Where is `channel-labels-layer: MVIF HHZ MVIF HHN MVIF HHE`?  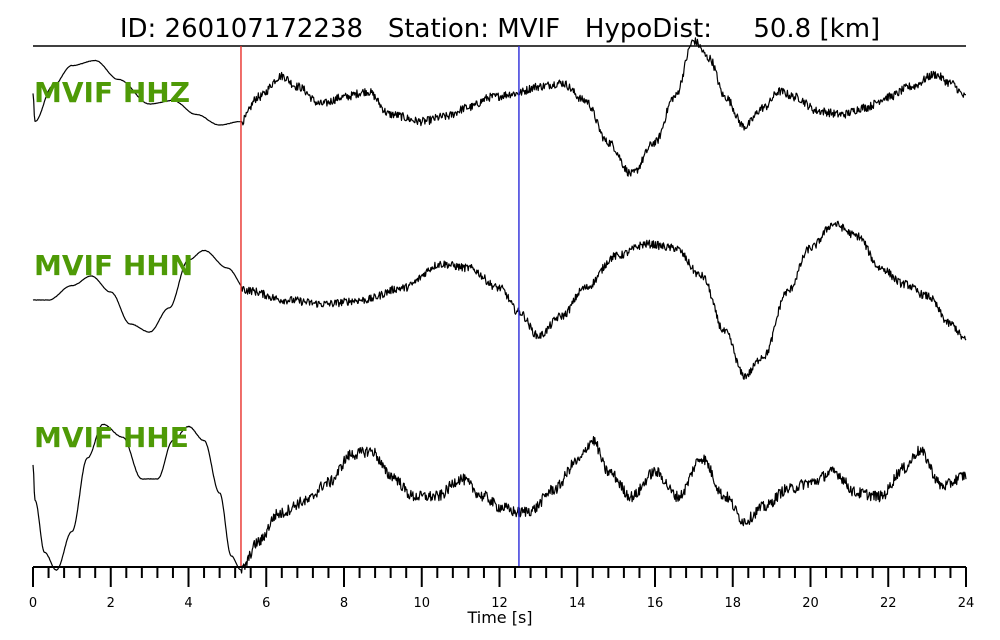
channel-labels-layer: MVIF HHZ MVIF HHN MVIF HHE is located at coordinates (113, 265).